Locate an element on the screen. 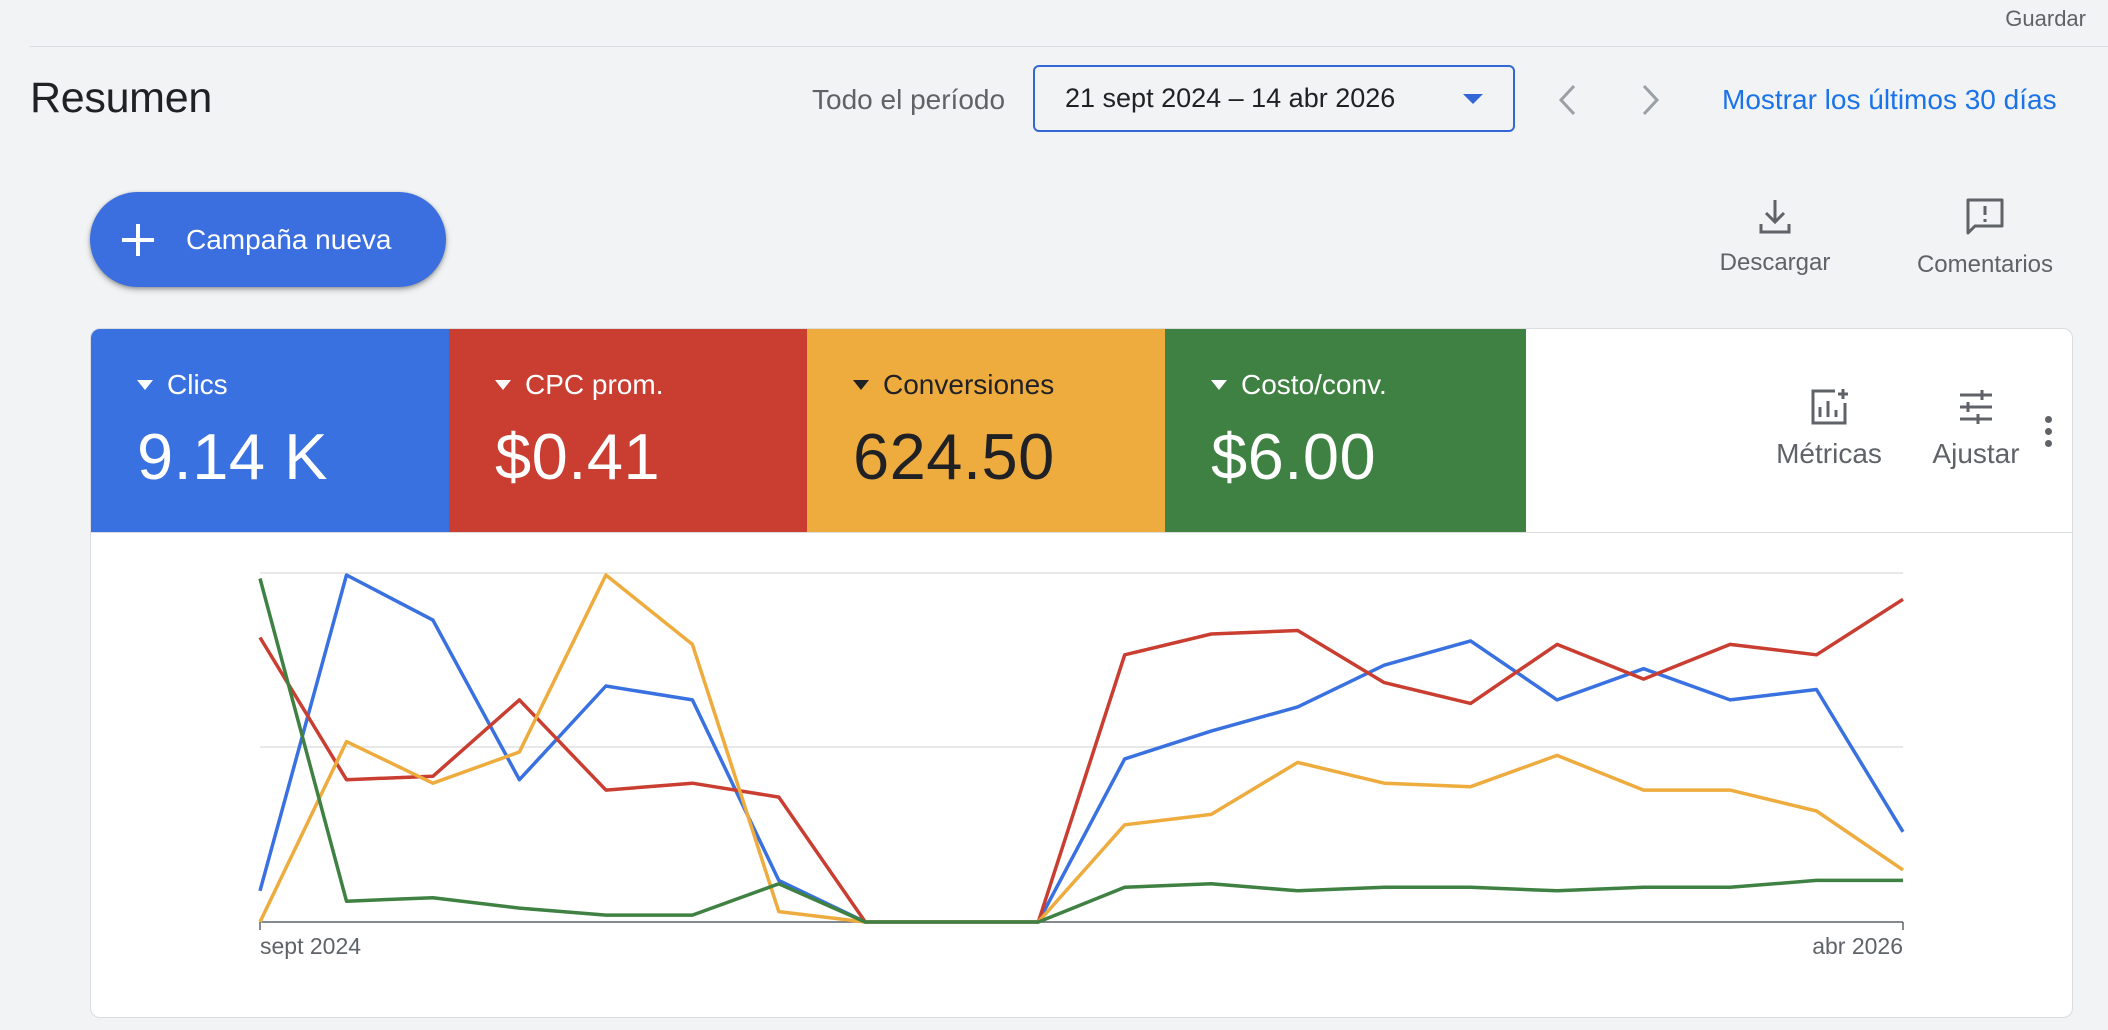 The width and height of the screenshot is (2108, 1030). scorecard-cost-per-conv: Costo/conv. $6.00 is located at coordinates (1345, 430).